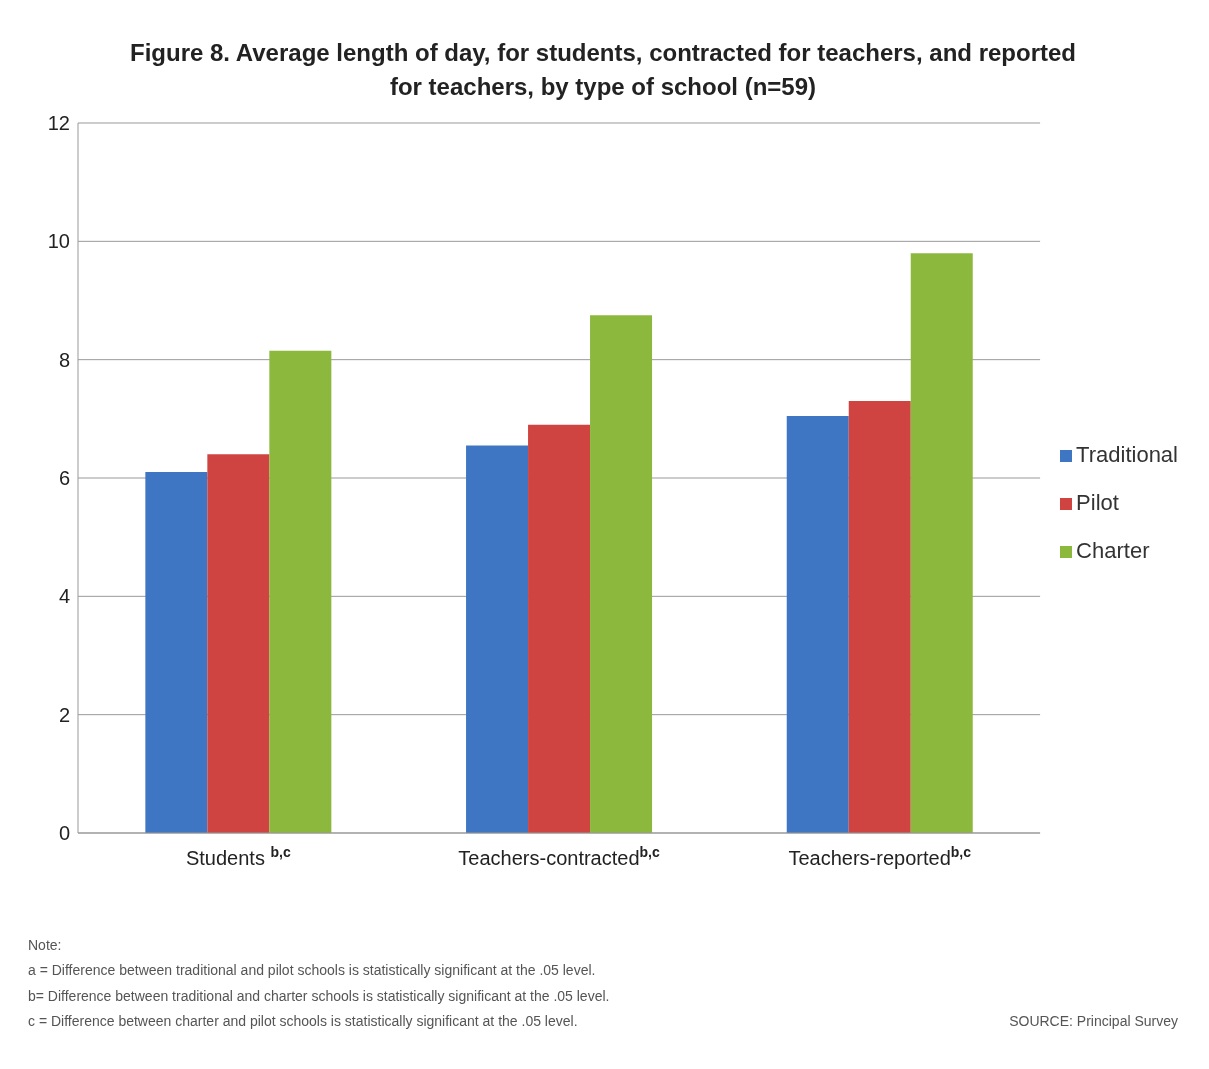  What do you see at coordinates (238, 856) in the screenshot?
I see `x-tick-label: Students $^{b,c}$` at bounding box center [238, 856].